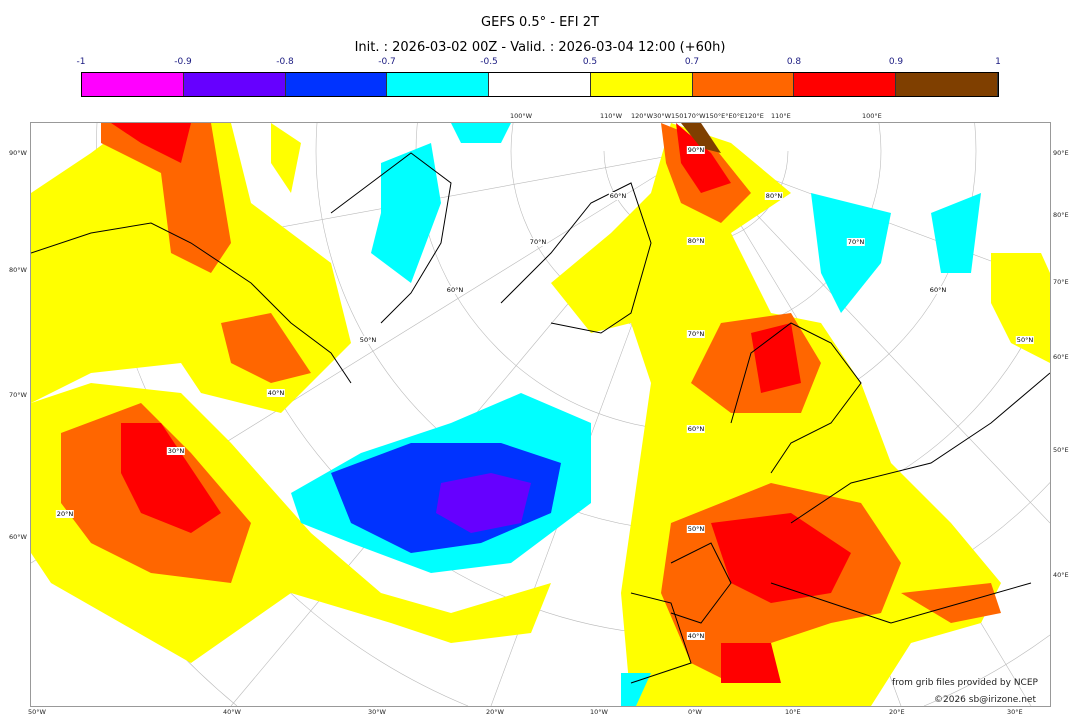 This screenshot has height=718, width=1080. I want to click on axis-bottom-label: 20°W, so click(495, 712).